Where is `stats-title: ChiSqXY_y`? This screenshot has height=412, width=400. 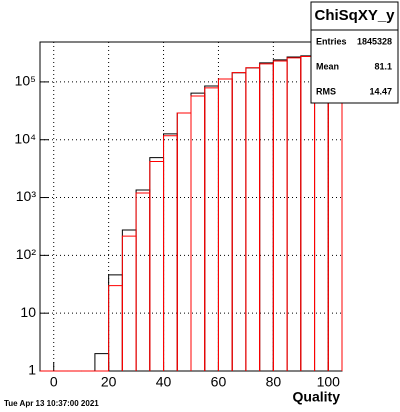 stats-title: ChiSqXY_y is located at coordinates (354, 15).